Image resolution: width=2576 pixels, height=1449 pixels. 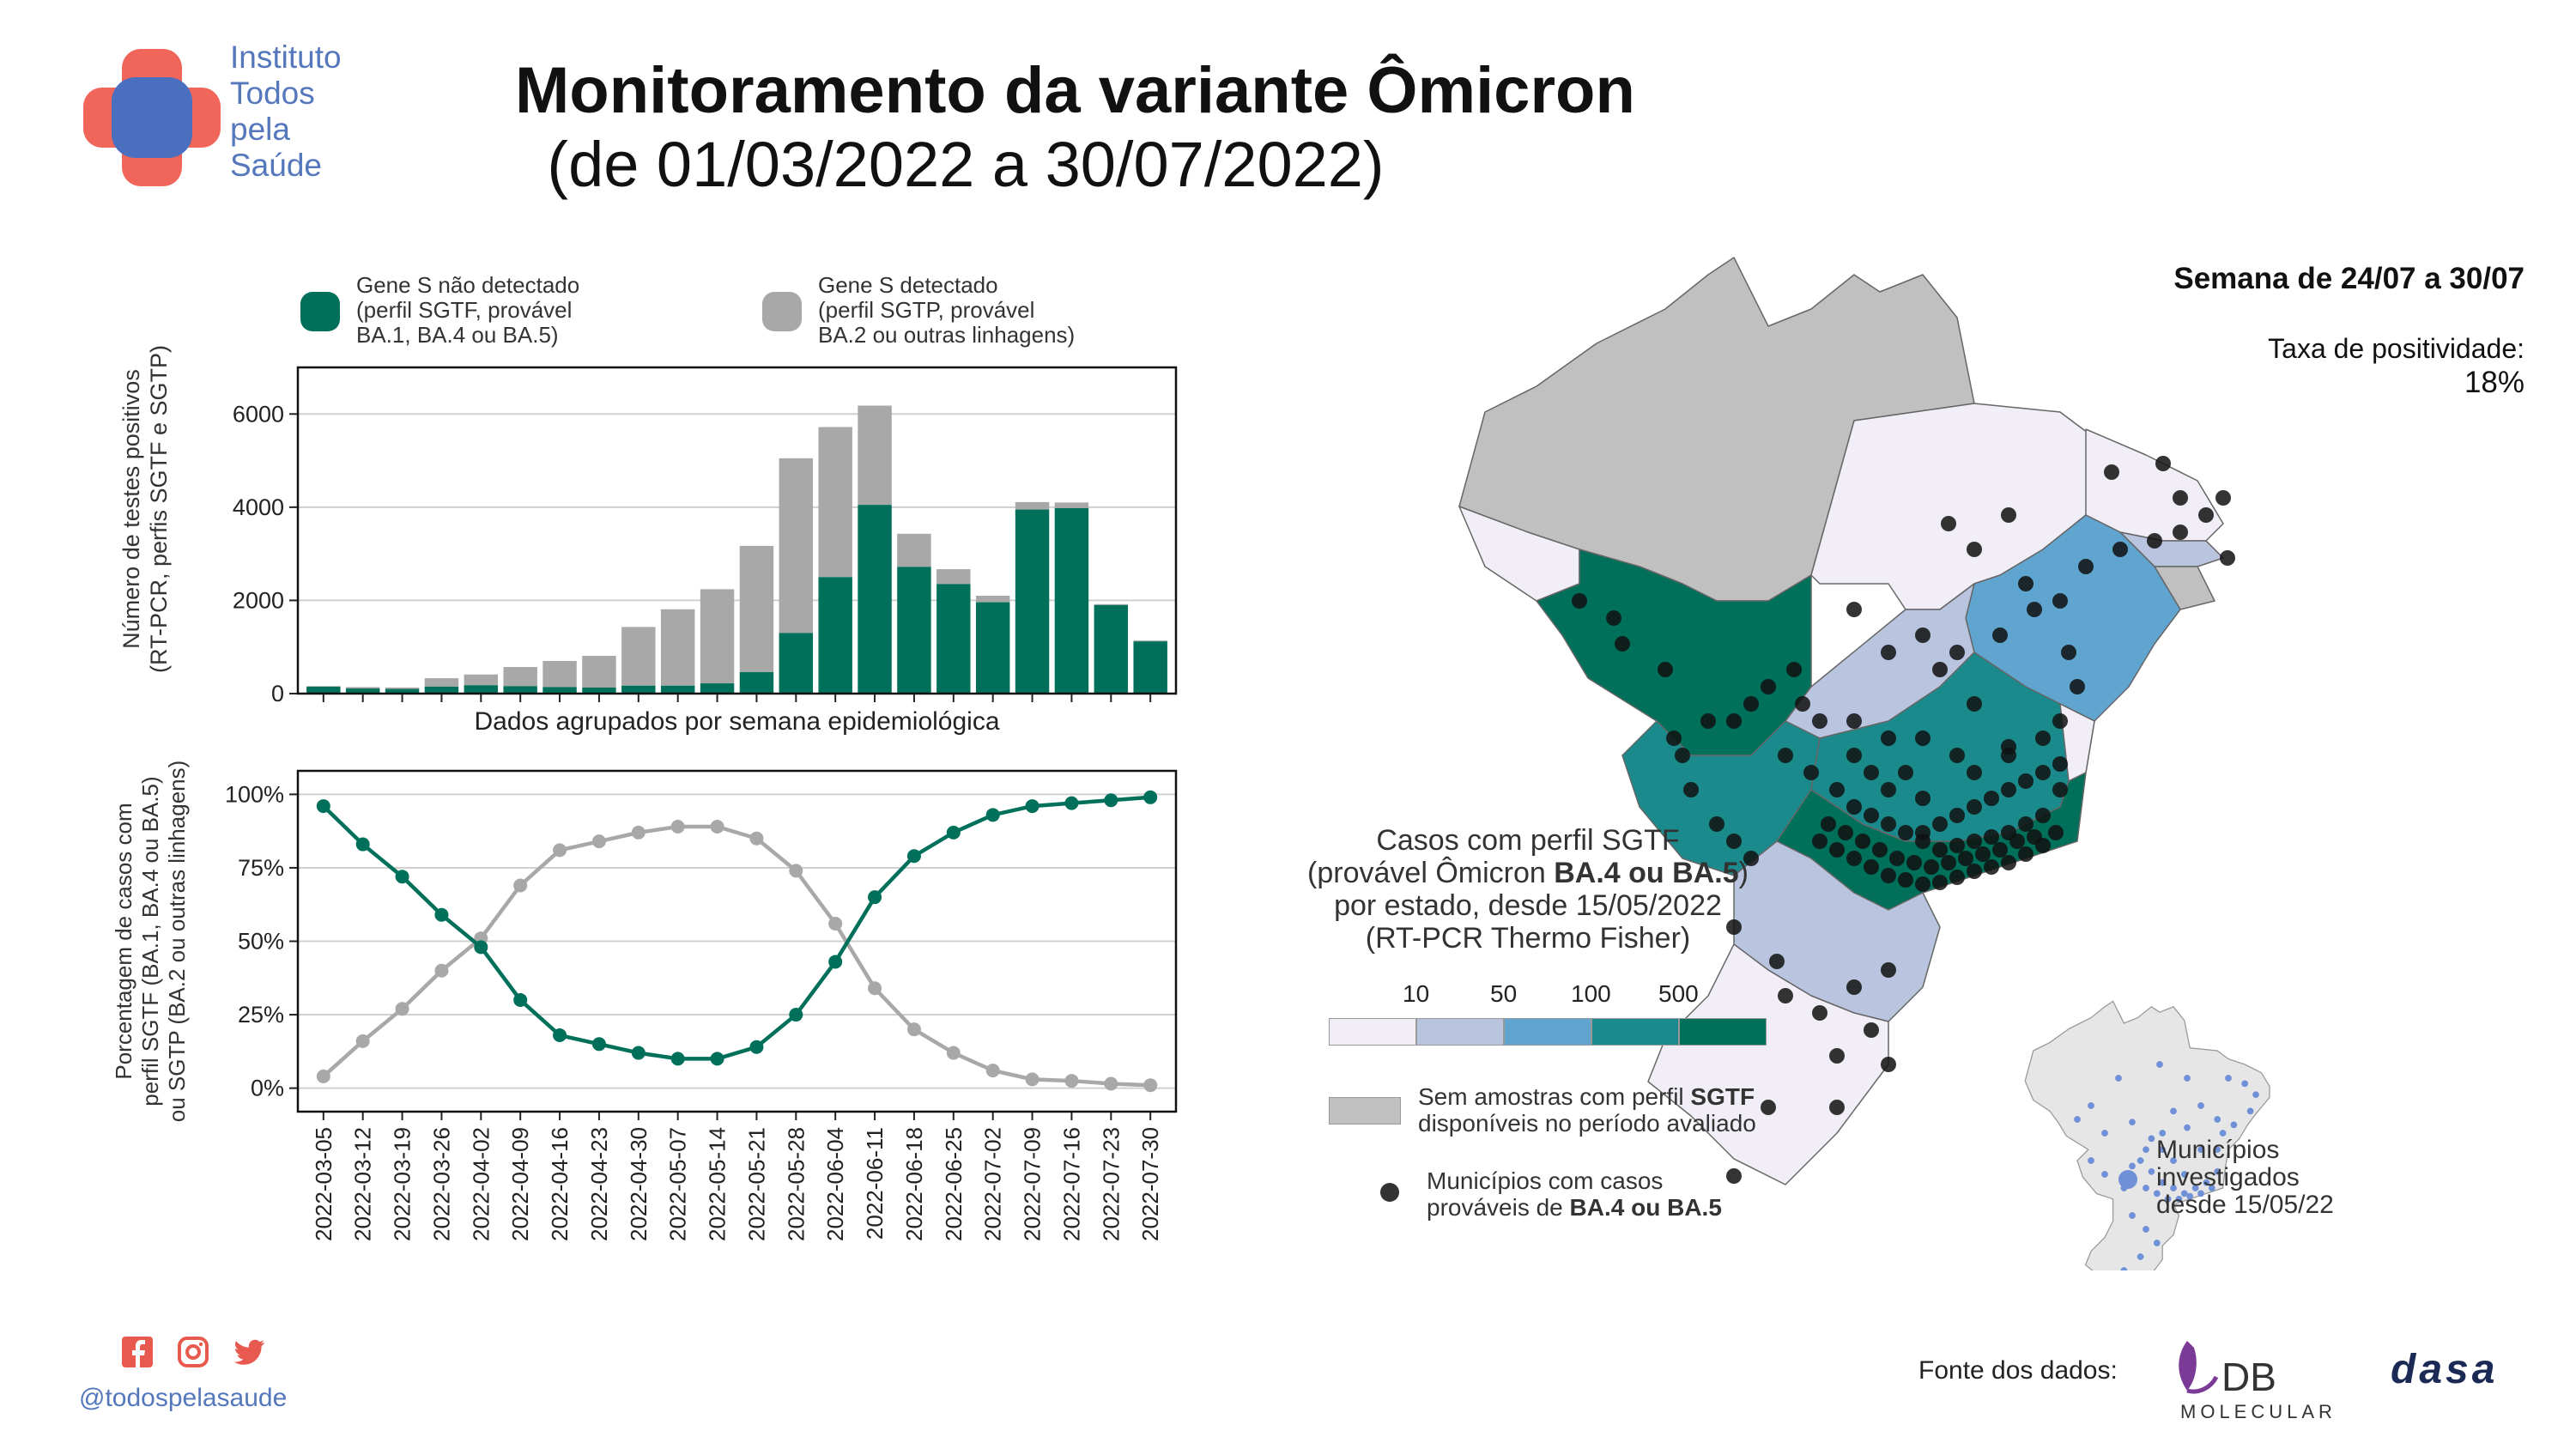 I want to click on y-tick-label: 50%, so click(x=261, y=942).